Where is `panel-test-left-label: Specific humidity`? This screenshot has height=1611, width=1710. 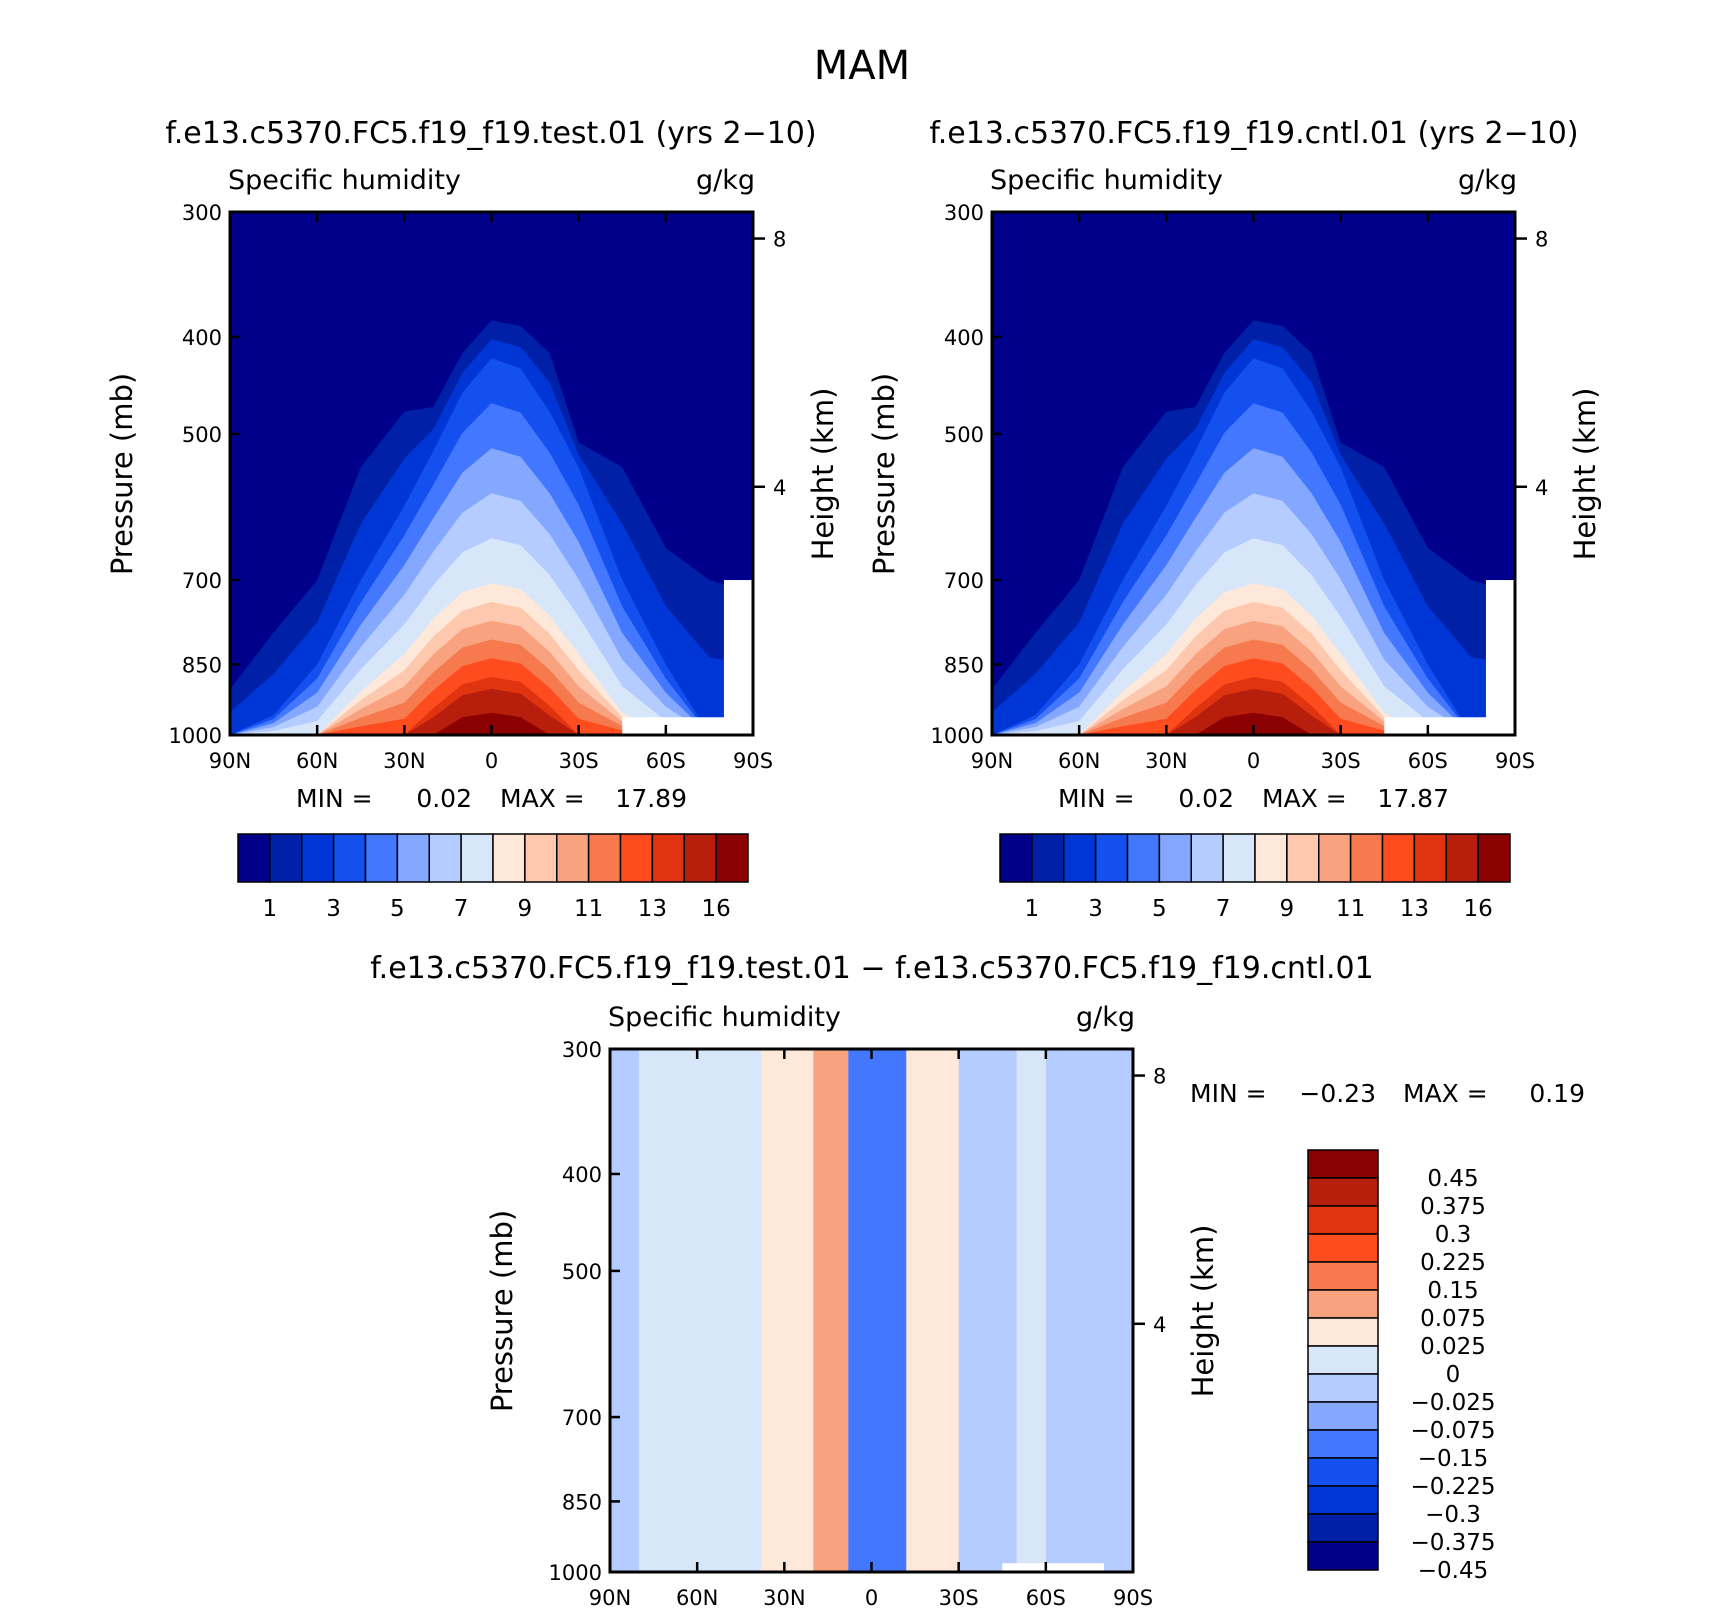 panel-test-left-label: Specific humidity is located at coordinates (344, 180).